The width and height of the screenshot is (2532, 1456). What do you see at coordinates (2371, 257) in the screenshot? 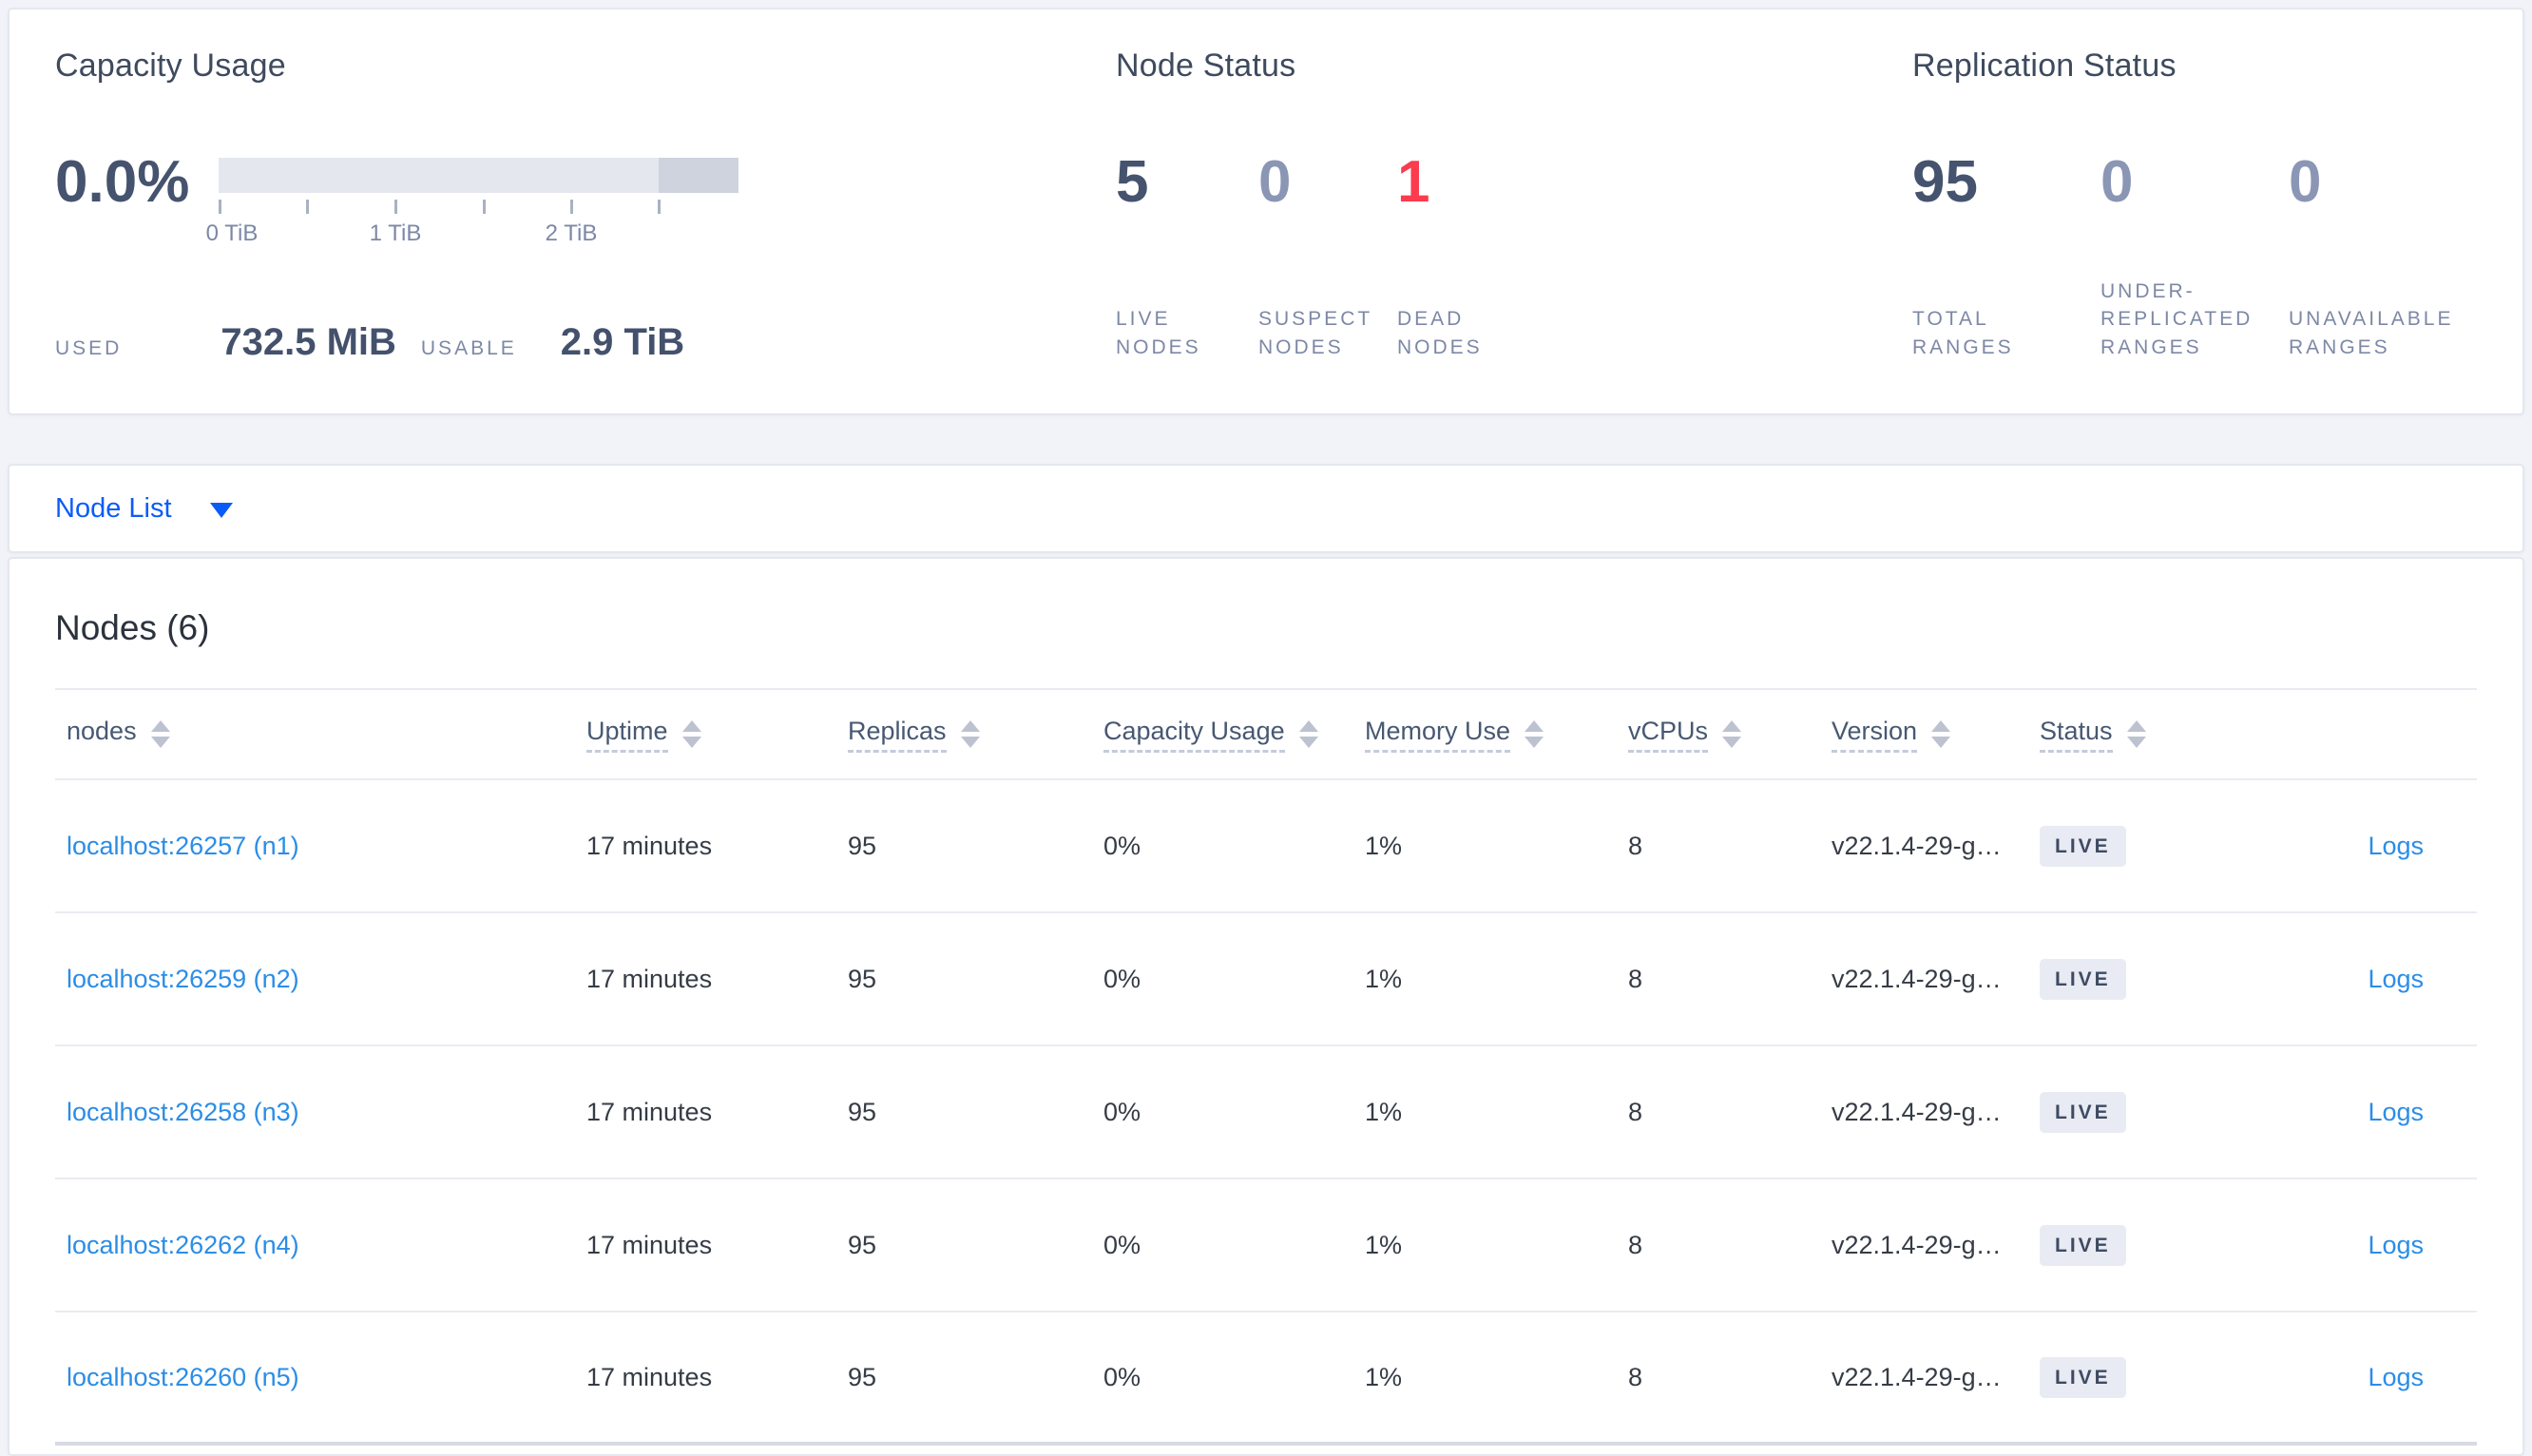
I see `replication-stat: 0 UNAVAILABLE RANGES` at bounding box center [2371, 257].